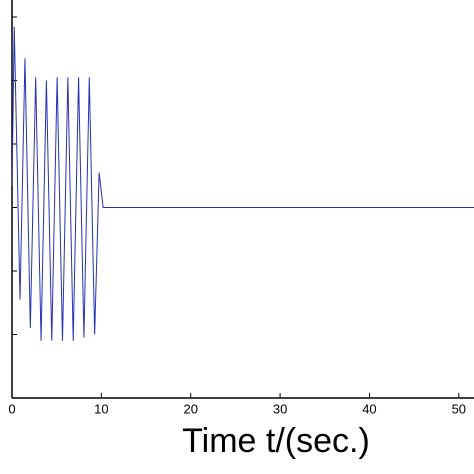 The image size is (474, 474). Describe the element at coordinates (101, 408) in the screenshot. I see `x-tick-label: 10` at that location.